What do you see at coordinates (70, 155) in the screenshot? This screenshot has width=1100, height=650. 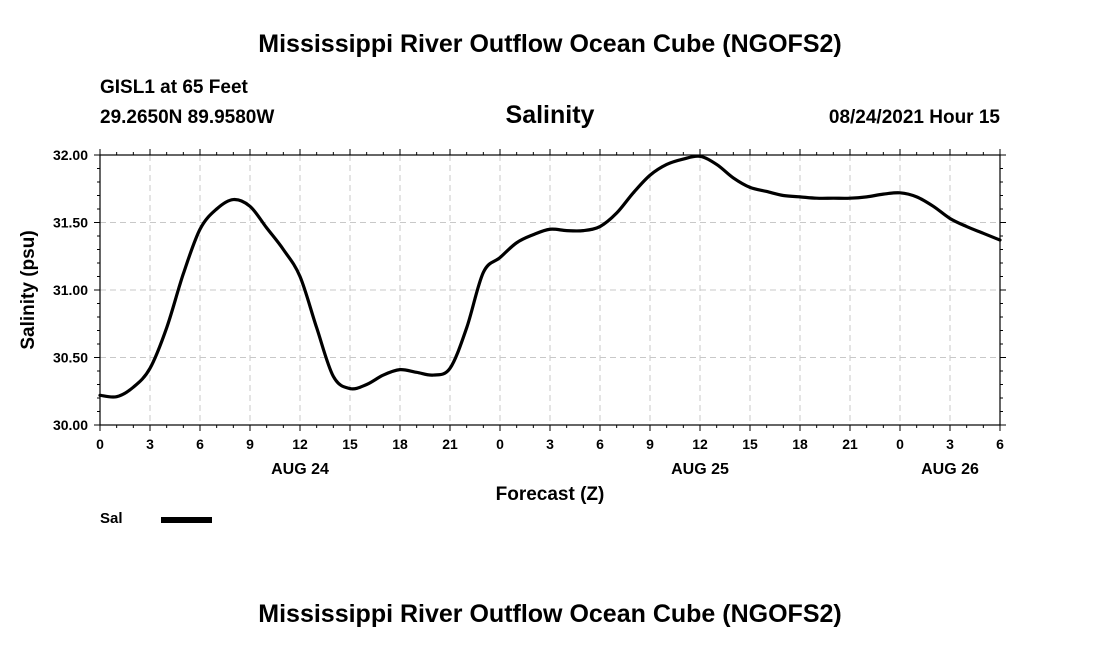 I see `y-tick-label: 32.00` at bounding box center [70, 155].